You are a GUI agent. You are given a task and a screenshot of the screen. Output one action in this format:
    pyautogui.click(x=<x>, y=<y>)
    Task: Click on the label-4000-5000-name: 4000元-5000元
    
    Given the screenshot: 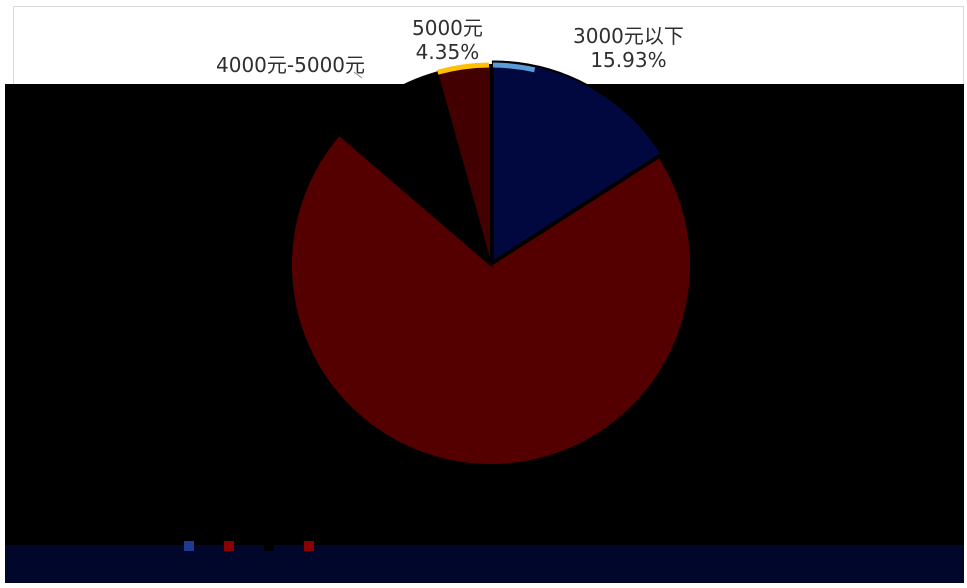 What is the action you would take?
    pyautogui.click(x=291, y=65)
    